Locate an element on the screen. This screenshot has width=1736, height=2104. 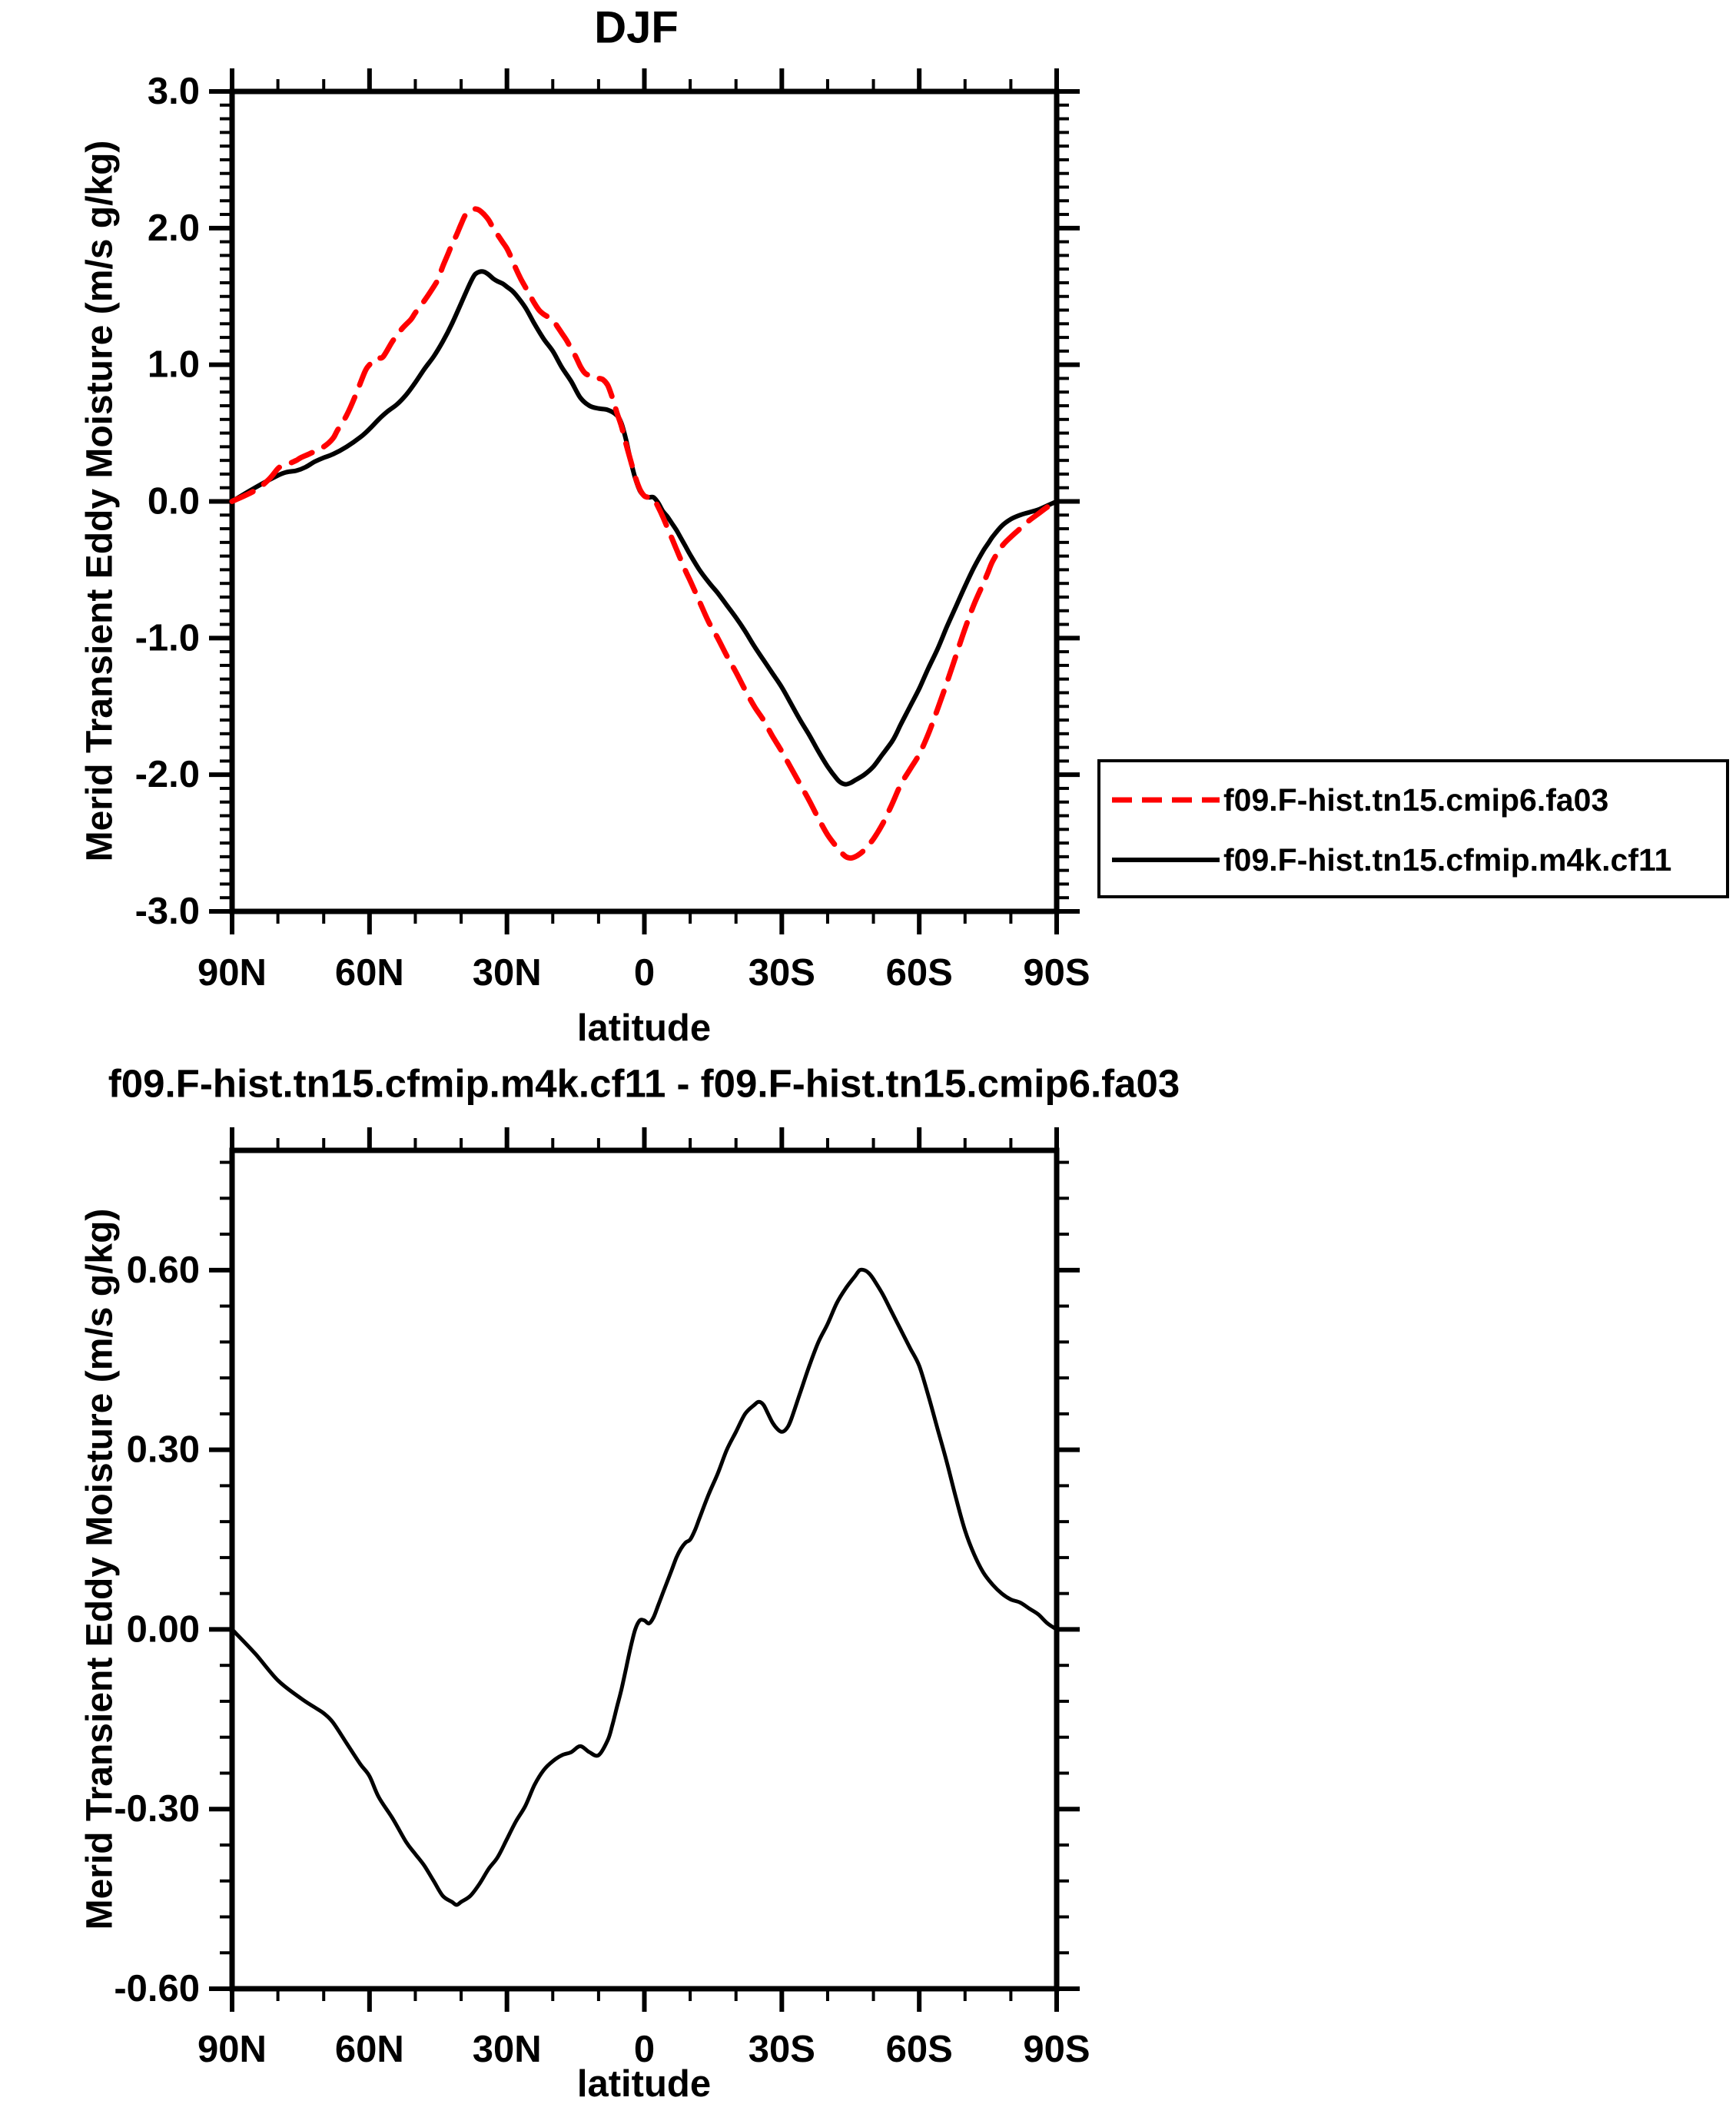
x-axis-label-top: latitude is located at coordinates (644, 1028).